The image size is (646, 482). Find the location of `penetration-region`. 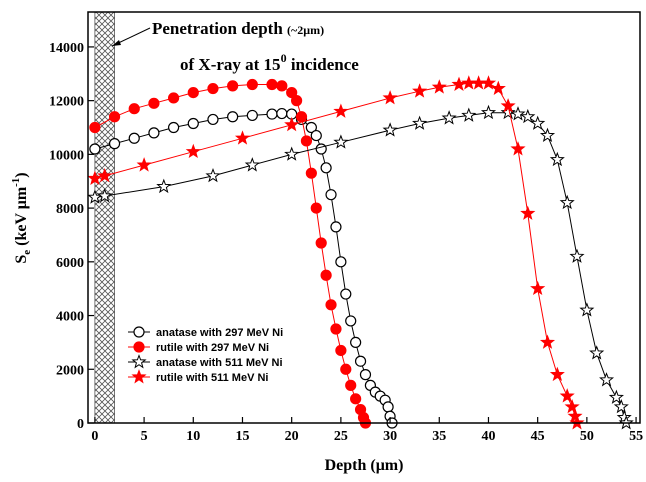

penetration-region is located at coordinates (104, 217).